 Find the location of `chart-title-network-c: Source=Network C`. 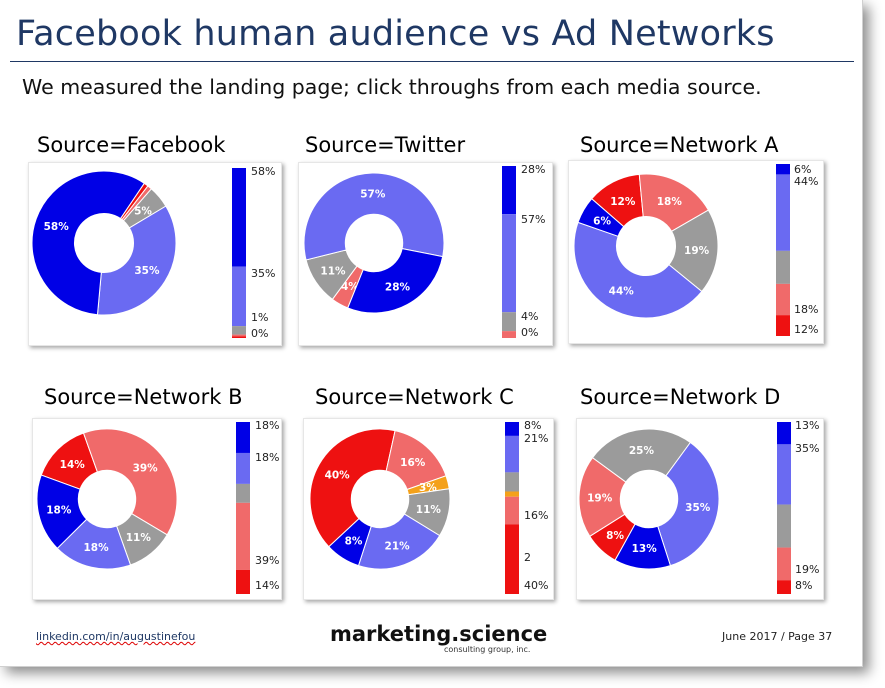

chart-title-network-c: Source=Network C is located at coordinates (414, 397).